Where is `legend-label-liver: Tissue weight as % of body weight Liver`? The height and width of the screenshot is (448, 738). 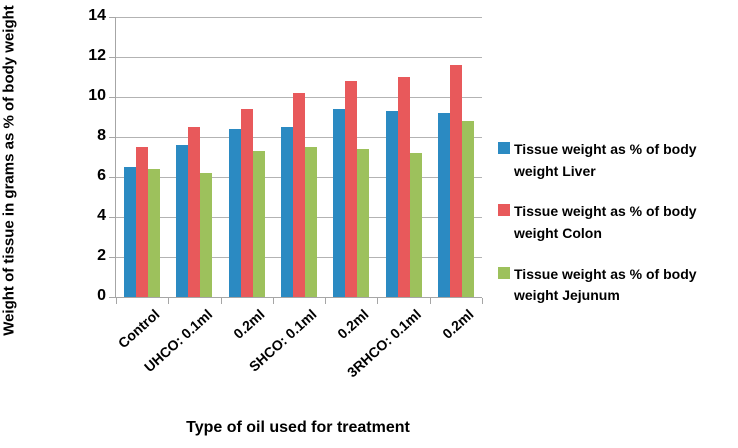 legend-label-liver: Tissue weight as % of body weight Liver is located at coordinates (605, 160).